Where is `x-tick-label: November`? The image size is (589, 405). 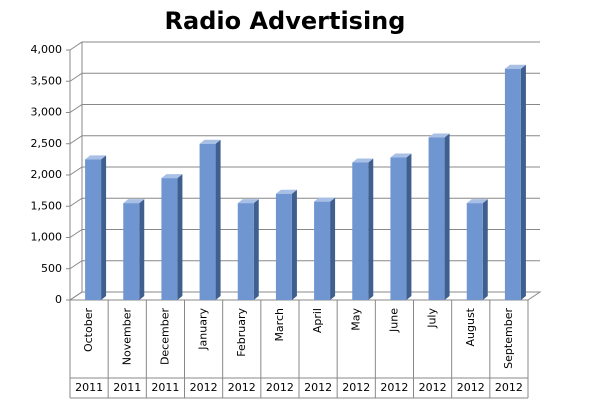
x-tick-label: November is located at coordinates (126, 337).